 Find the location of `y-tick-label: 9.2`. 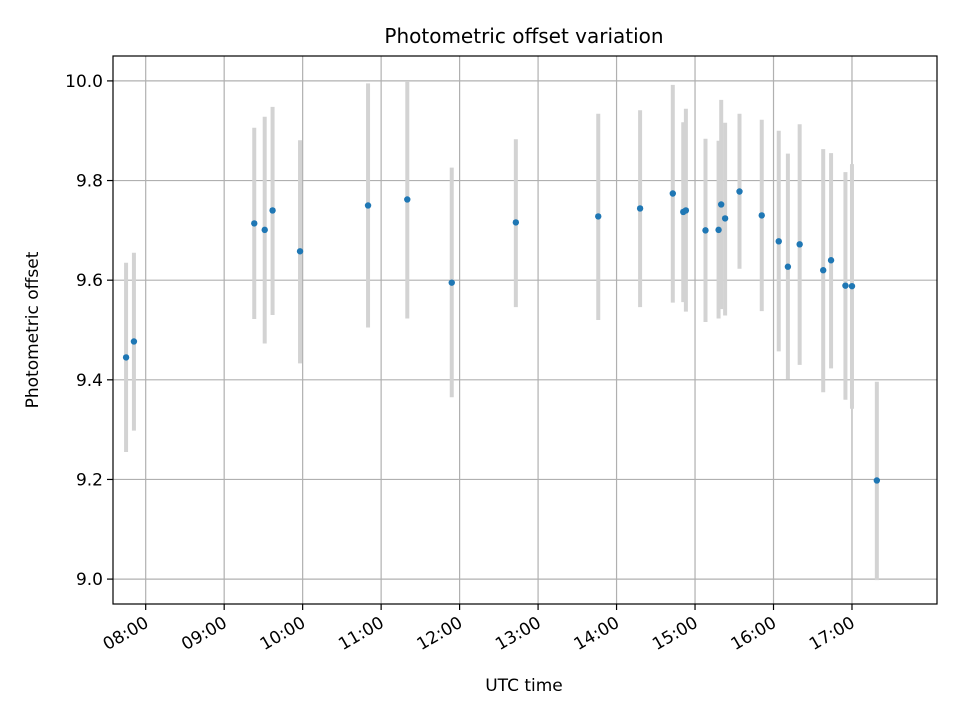

y-tick-label: 9.2 is located at coordinates (89, 480).